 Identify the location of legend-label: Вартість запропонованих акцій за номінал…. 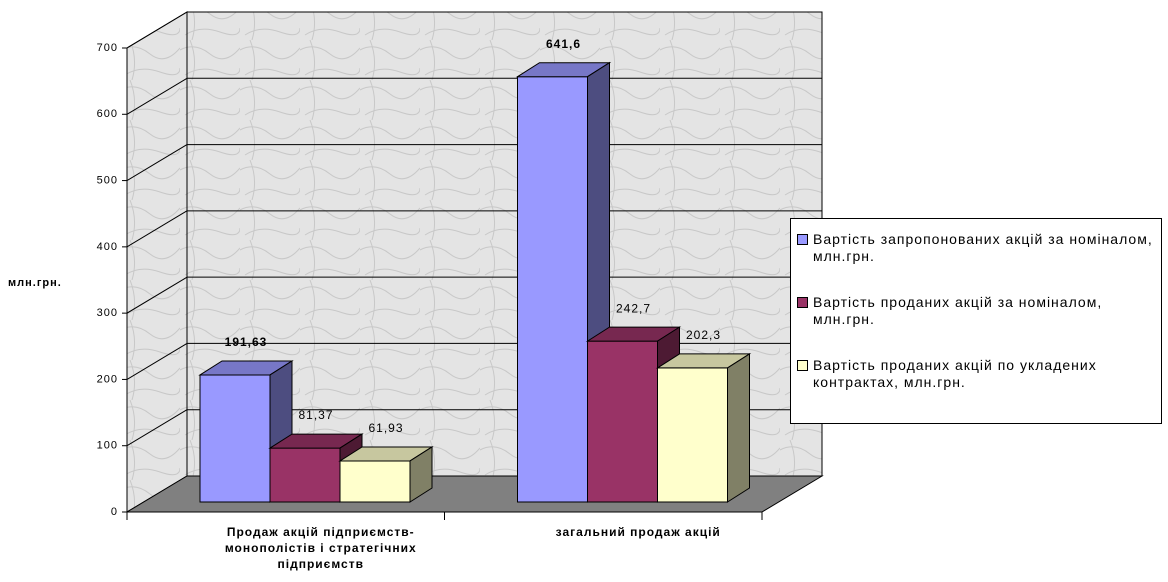
(983, 247).